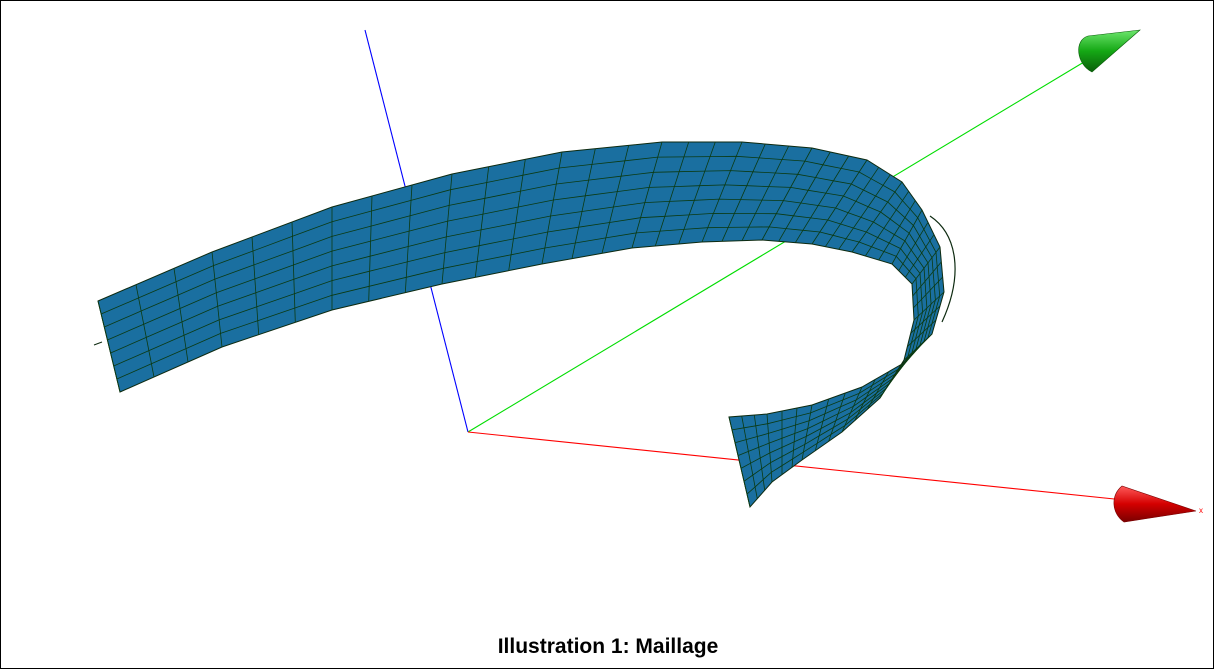 This screenshot has height=669, width=1214. What do you see at coordinates (98, 343) in the screenshot?
I see `circle-guide-stub` at bounding box center [98, 343].